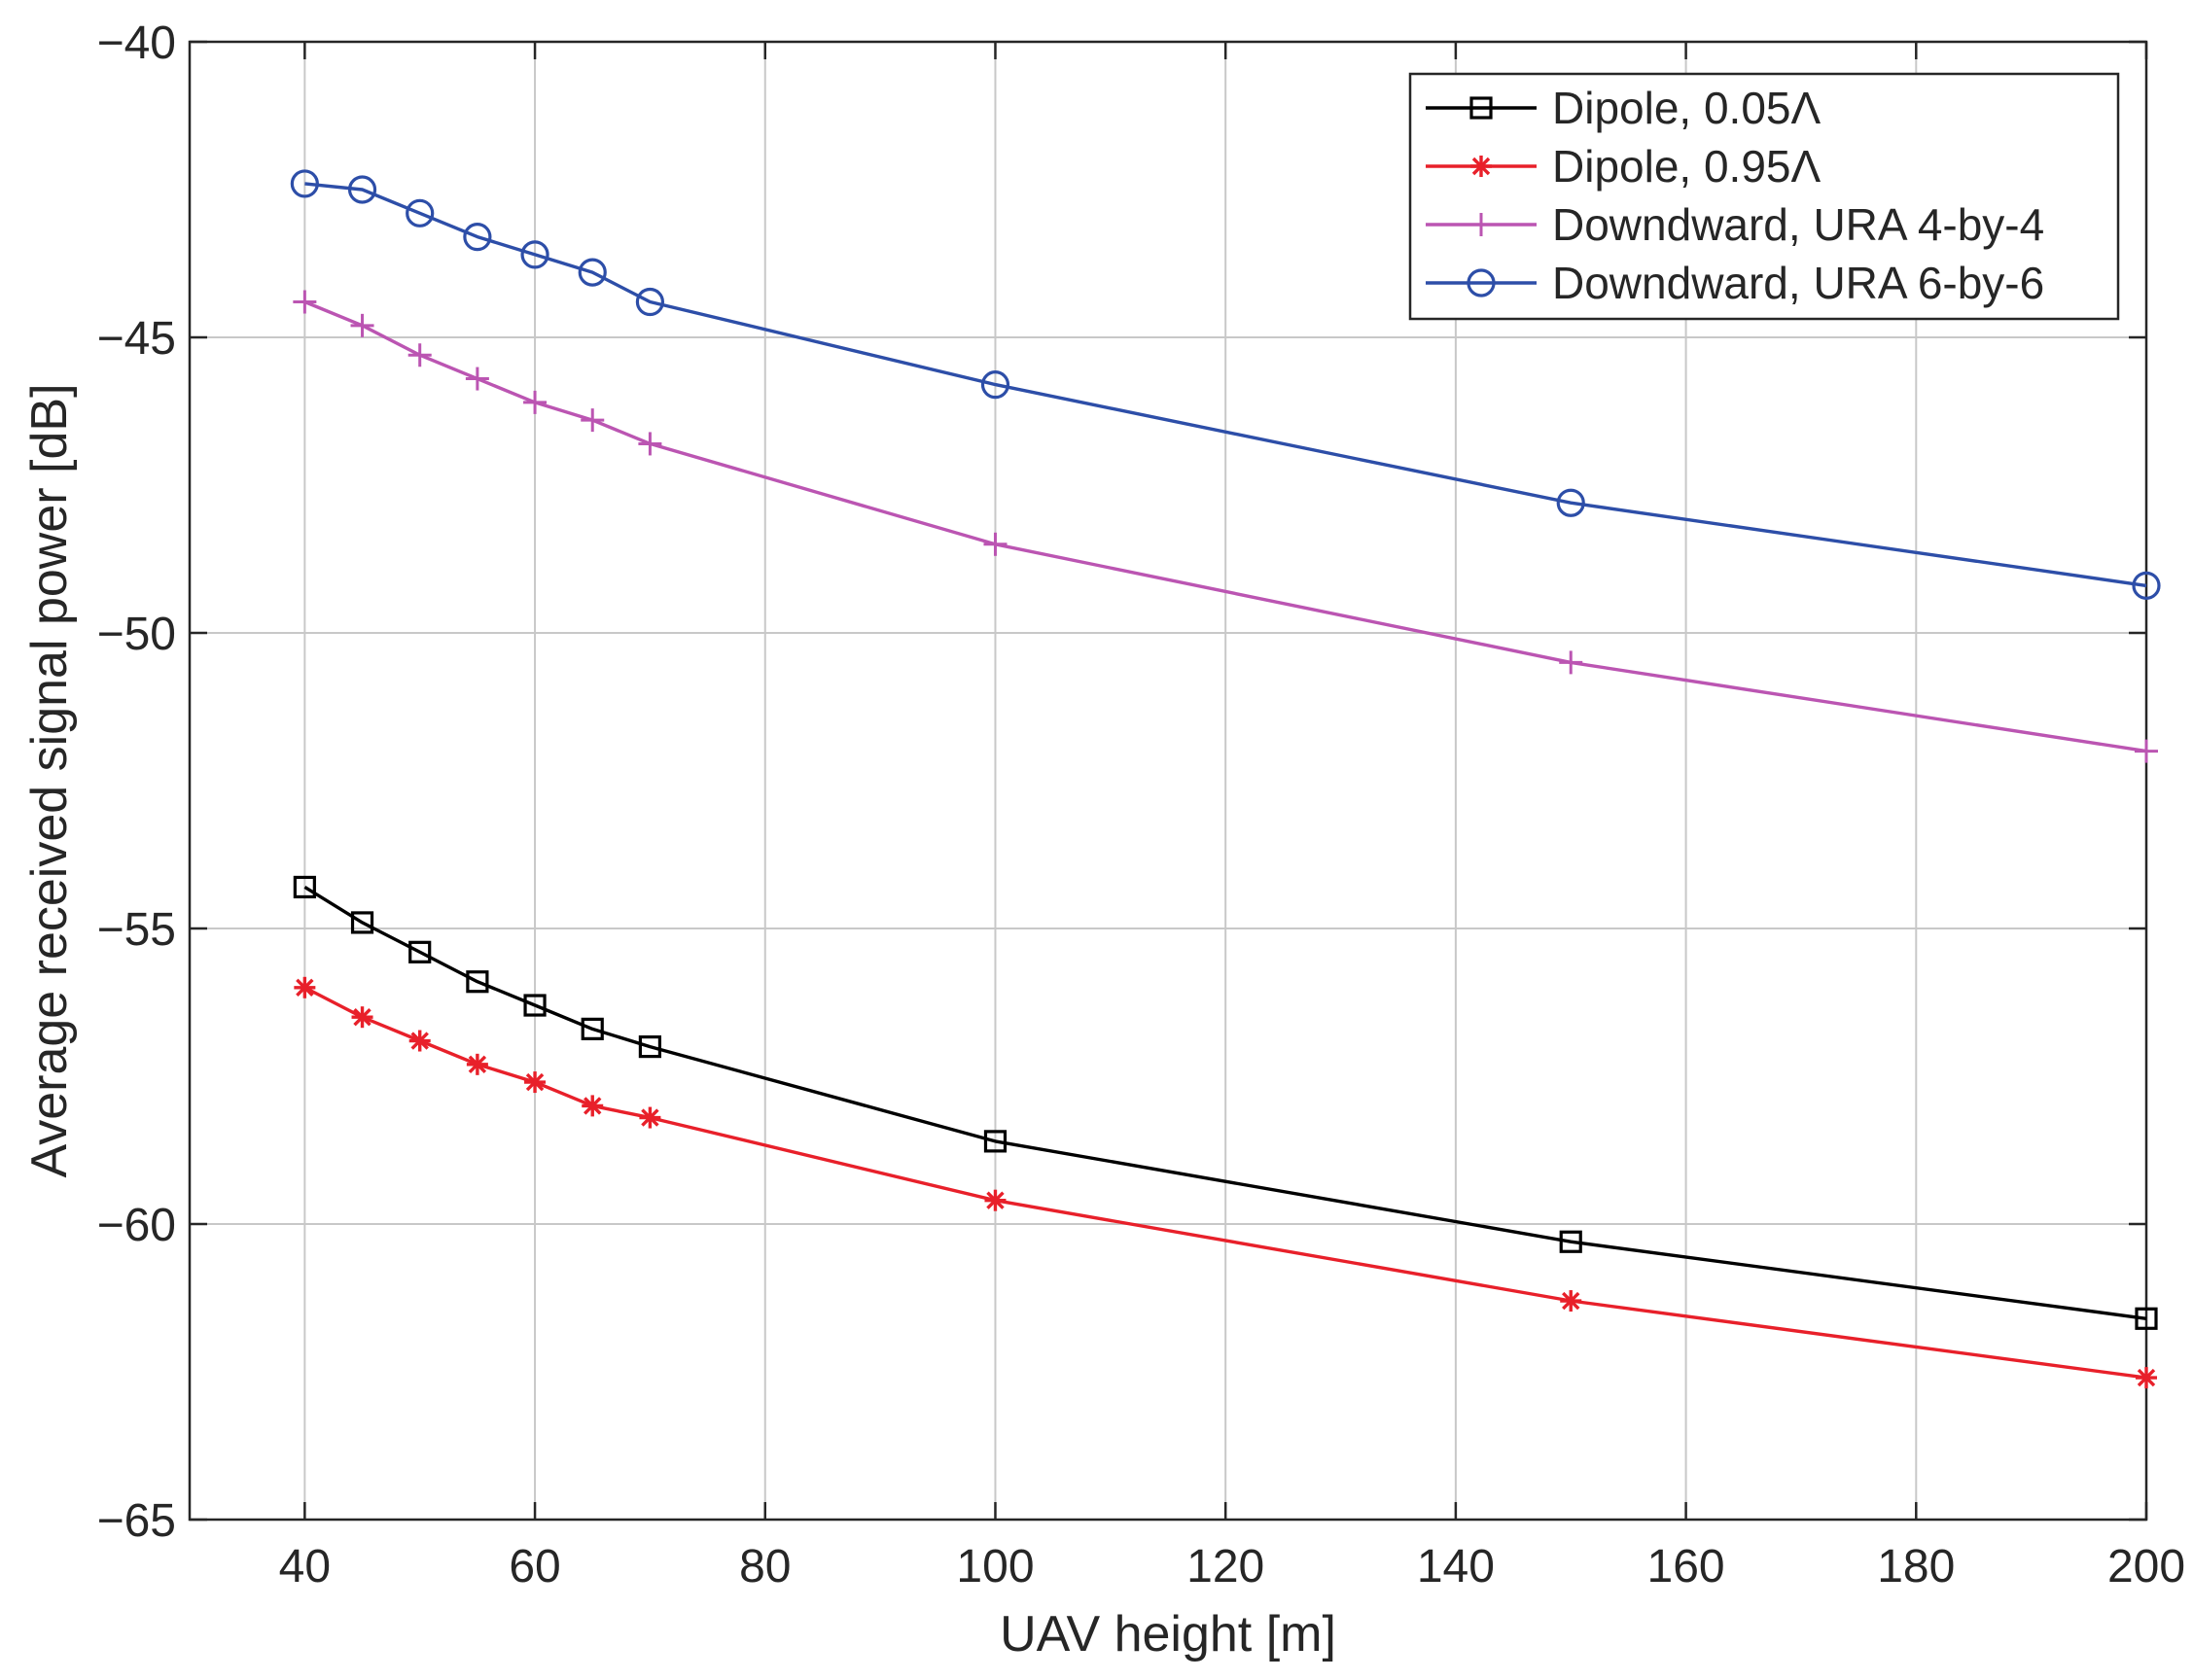 The width and height of the screenshot is (2193, 1680). What do you see at coordinates (136, 634) in the screenshot?
I see `y-tick-label: −50` at bounding box center [136, 634].